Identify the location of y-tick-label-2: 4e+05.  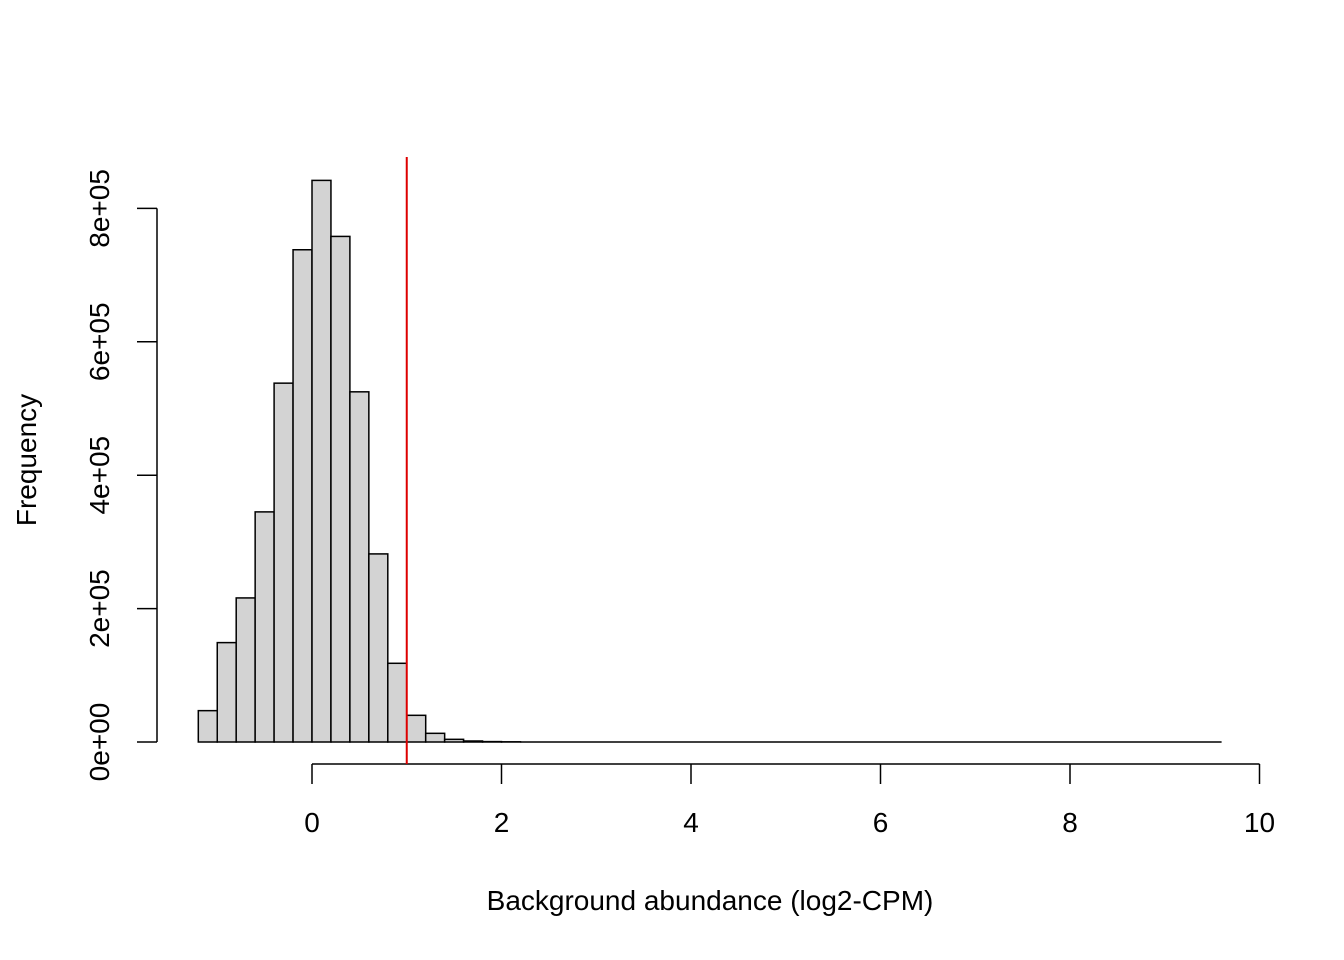
(99, 475).